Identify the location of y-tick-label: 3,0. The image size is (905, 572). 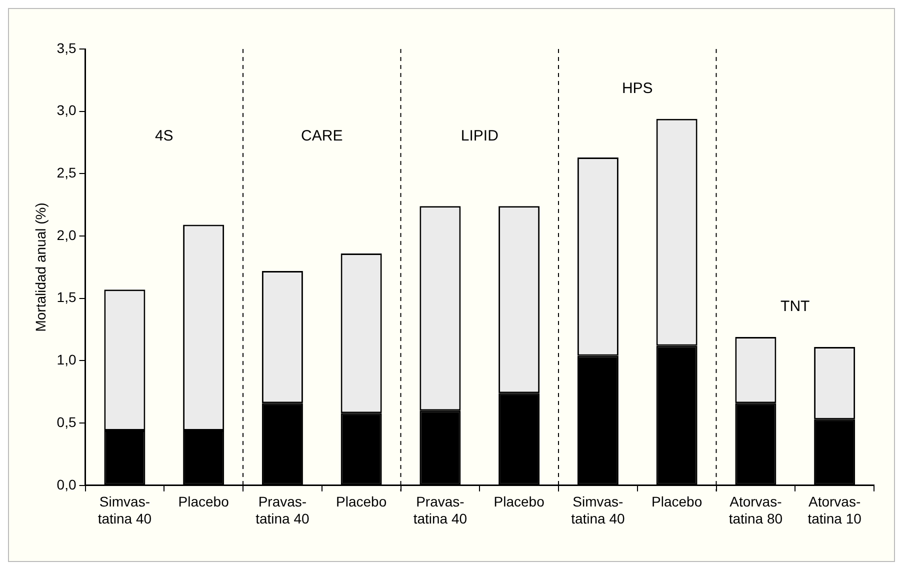
(66, 110).